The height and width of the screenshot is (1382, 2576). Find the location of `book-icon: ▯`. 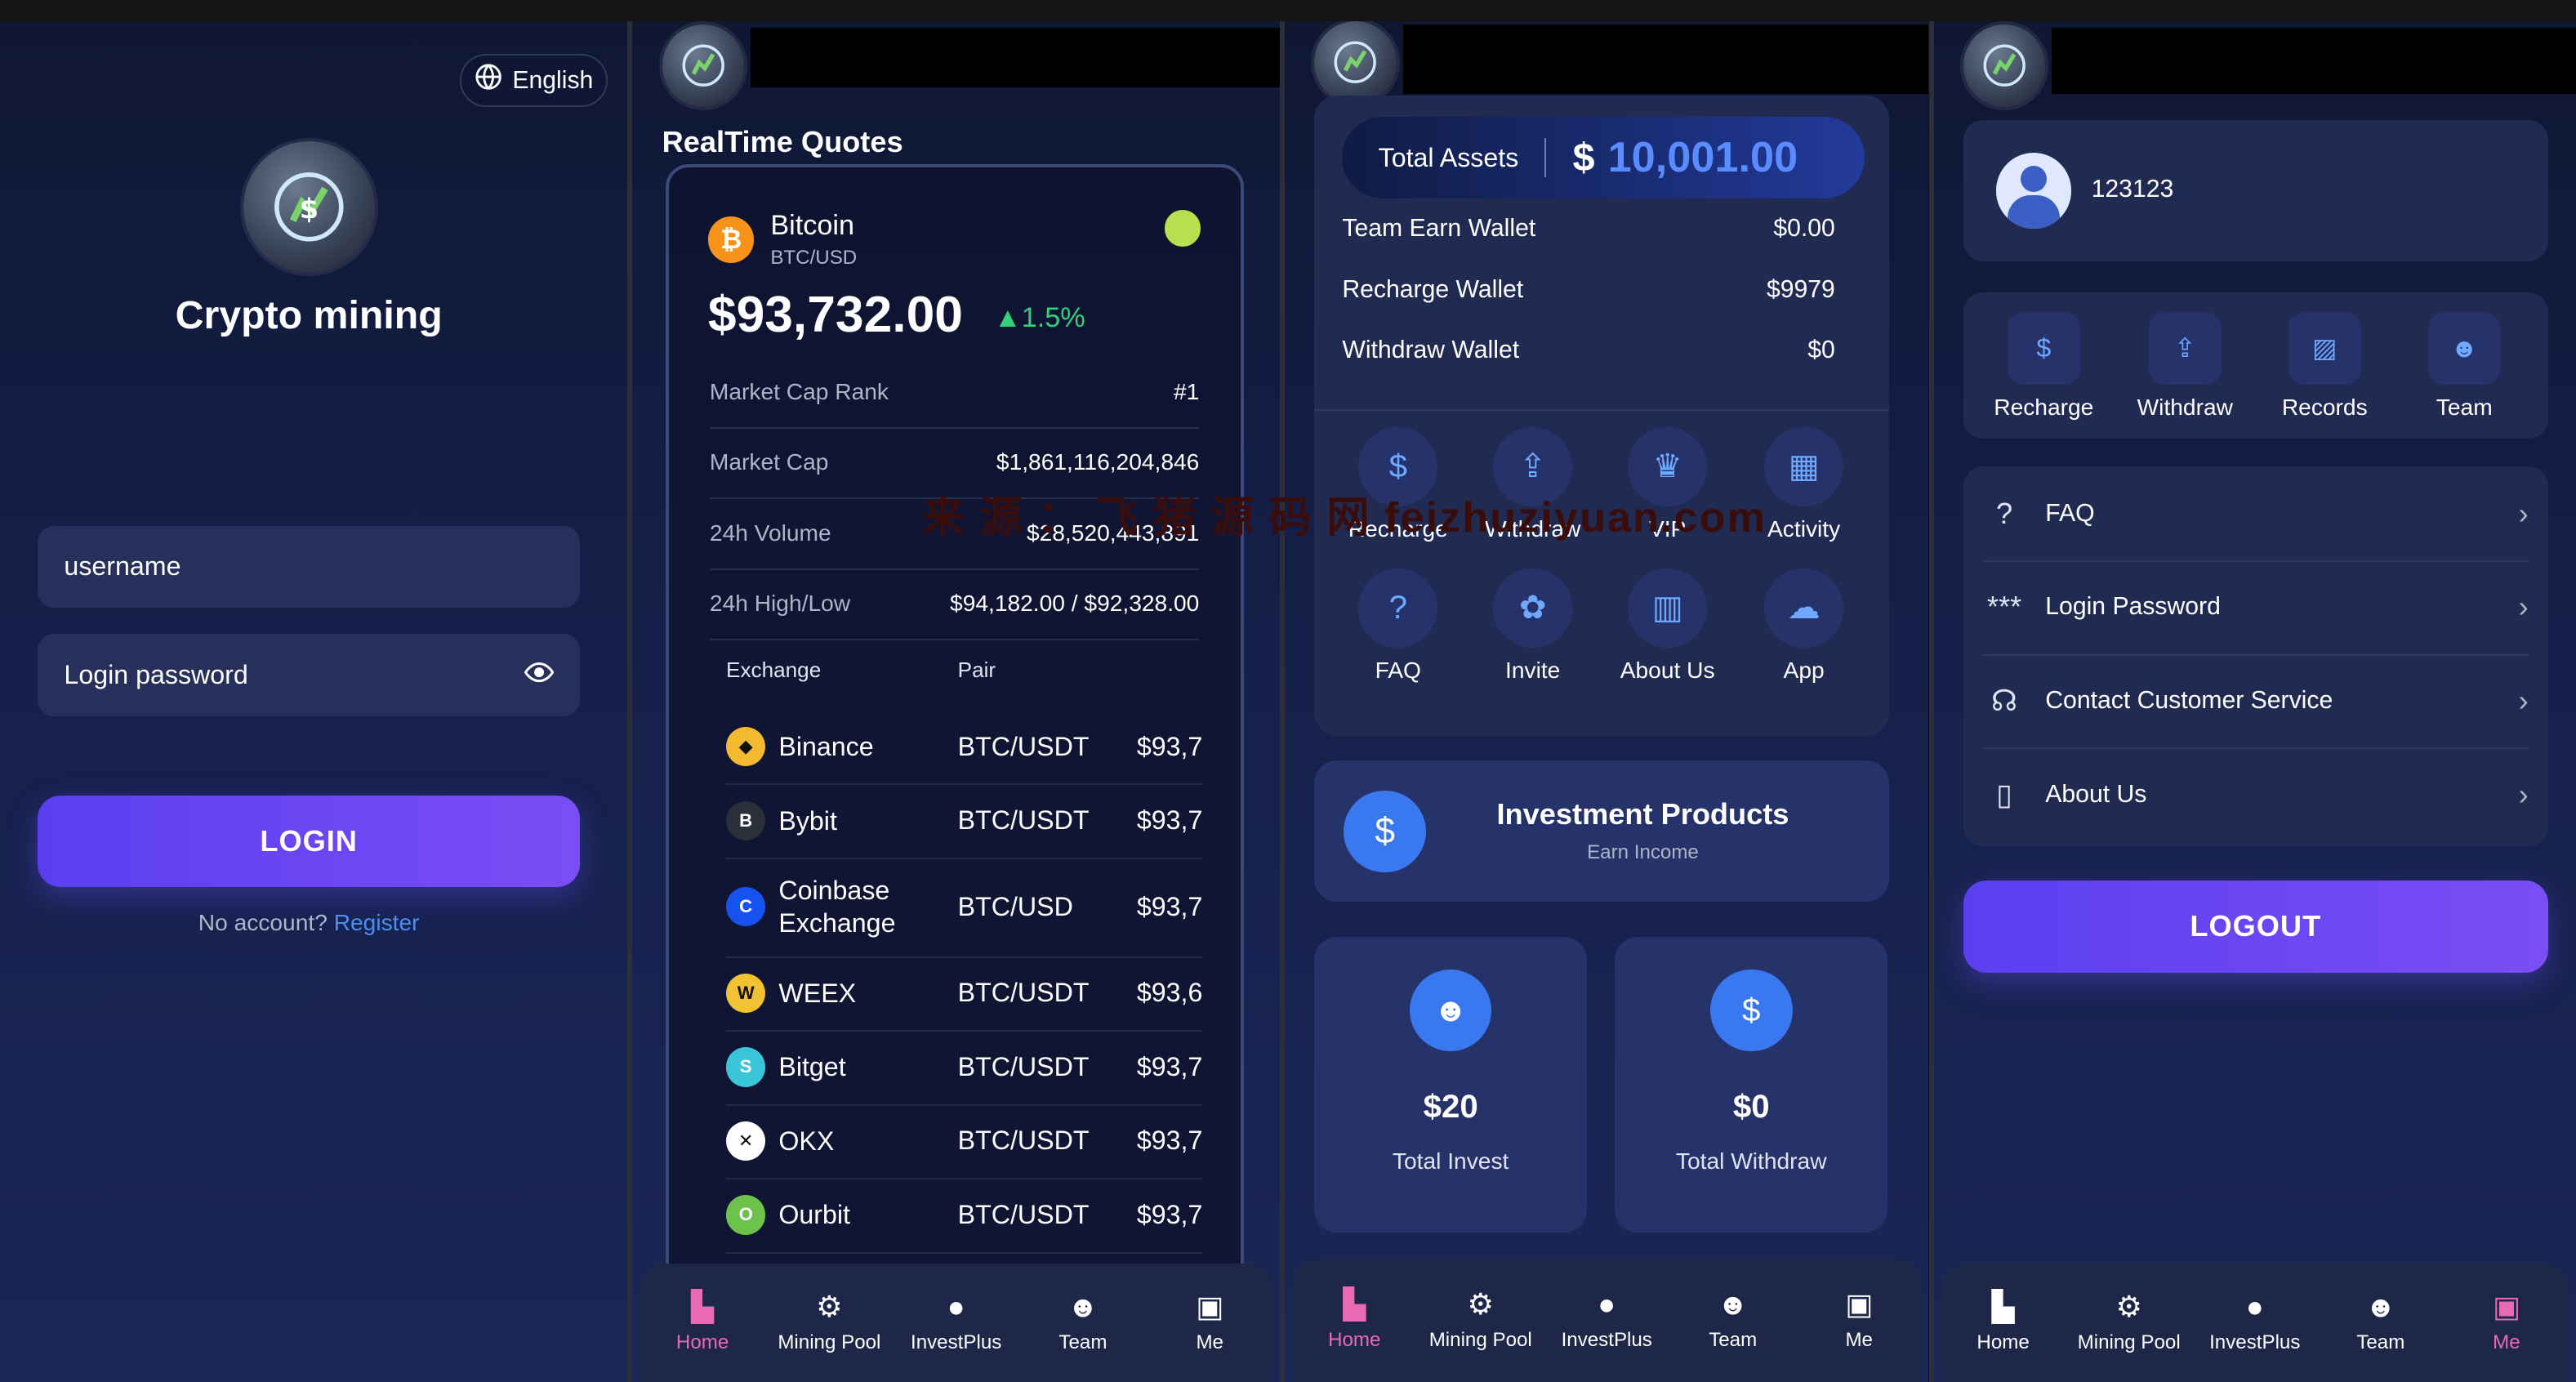

book-icon: ▯ is located at coordinates (2004, 795).